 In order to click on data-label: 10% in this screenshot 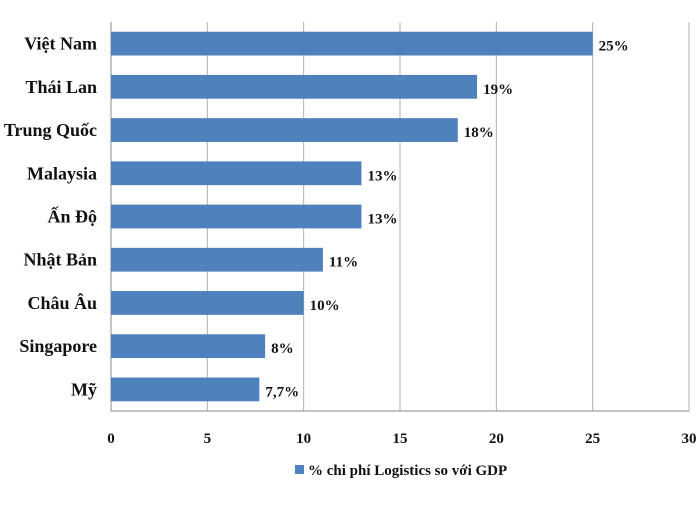, I will do `click(325, 306)`.